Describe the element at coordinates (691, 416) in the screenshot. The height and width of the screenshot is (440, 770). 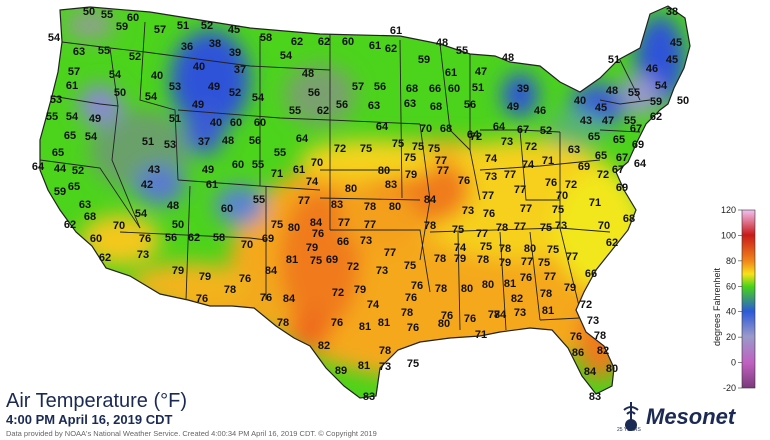
I see `mesonet-logo: Mesonet` at that location.